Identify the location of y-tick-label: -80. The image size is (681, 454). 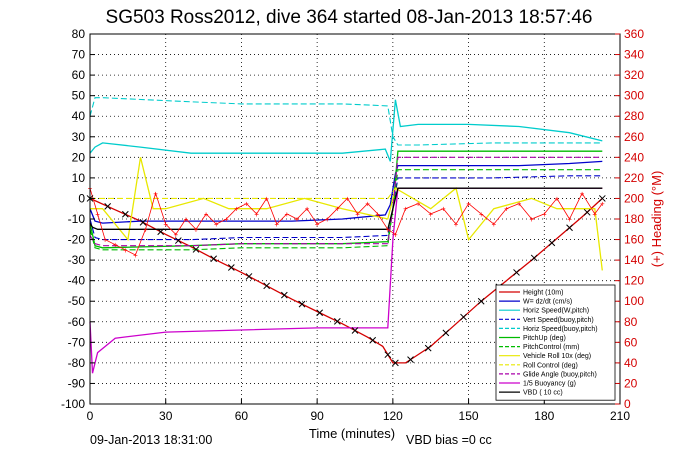
(77, 363).